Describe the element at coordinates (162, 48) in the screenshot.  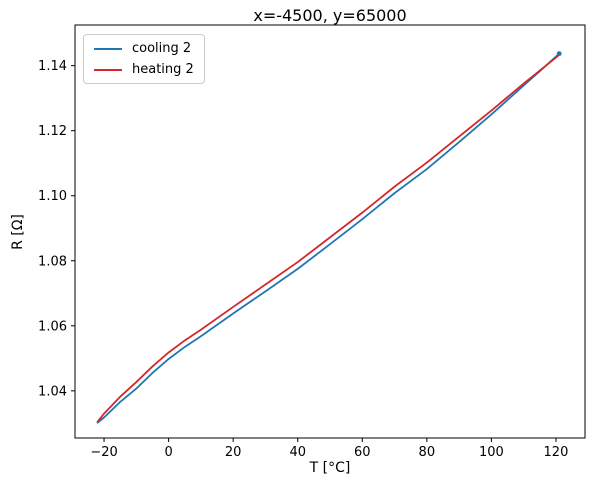
I see `legend-label-cooling: cooling 2` at that location.